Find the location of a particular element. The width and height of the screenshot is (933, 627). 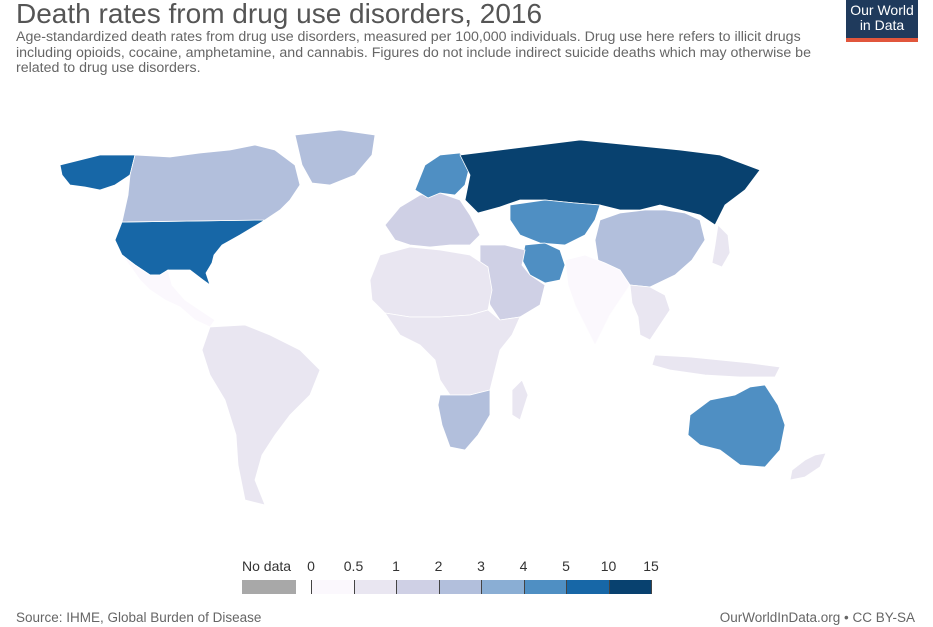

region-alaska is located at coordinates (97, 172).